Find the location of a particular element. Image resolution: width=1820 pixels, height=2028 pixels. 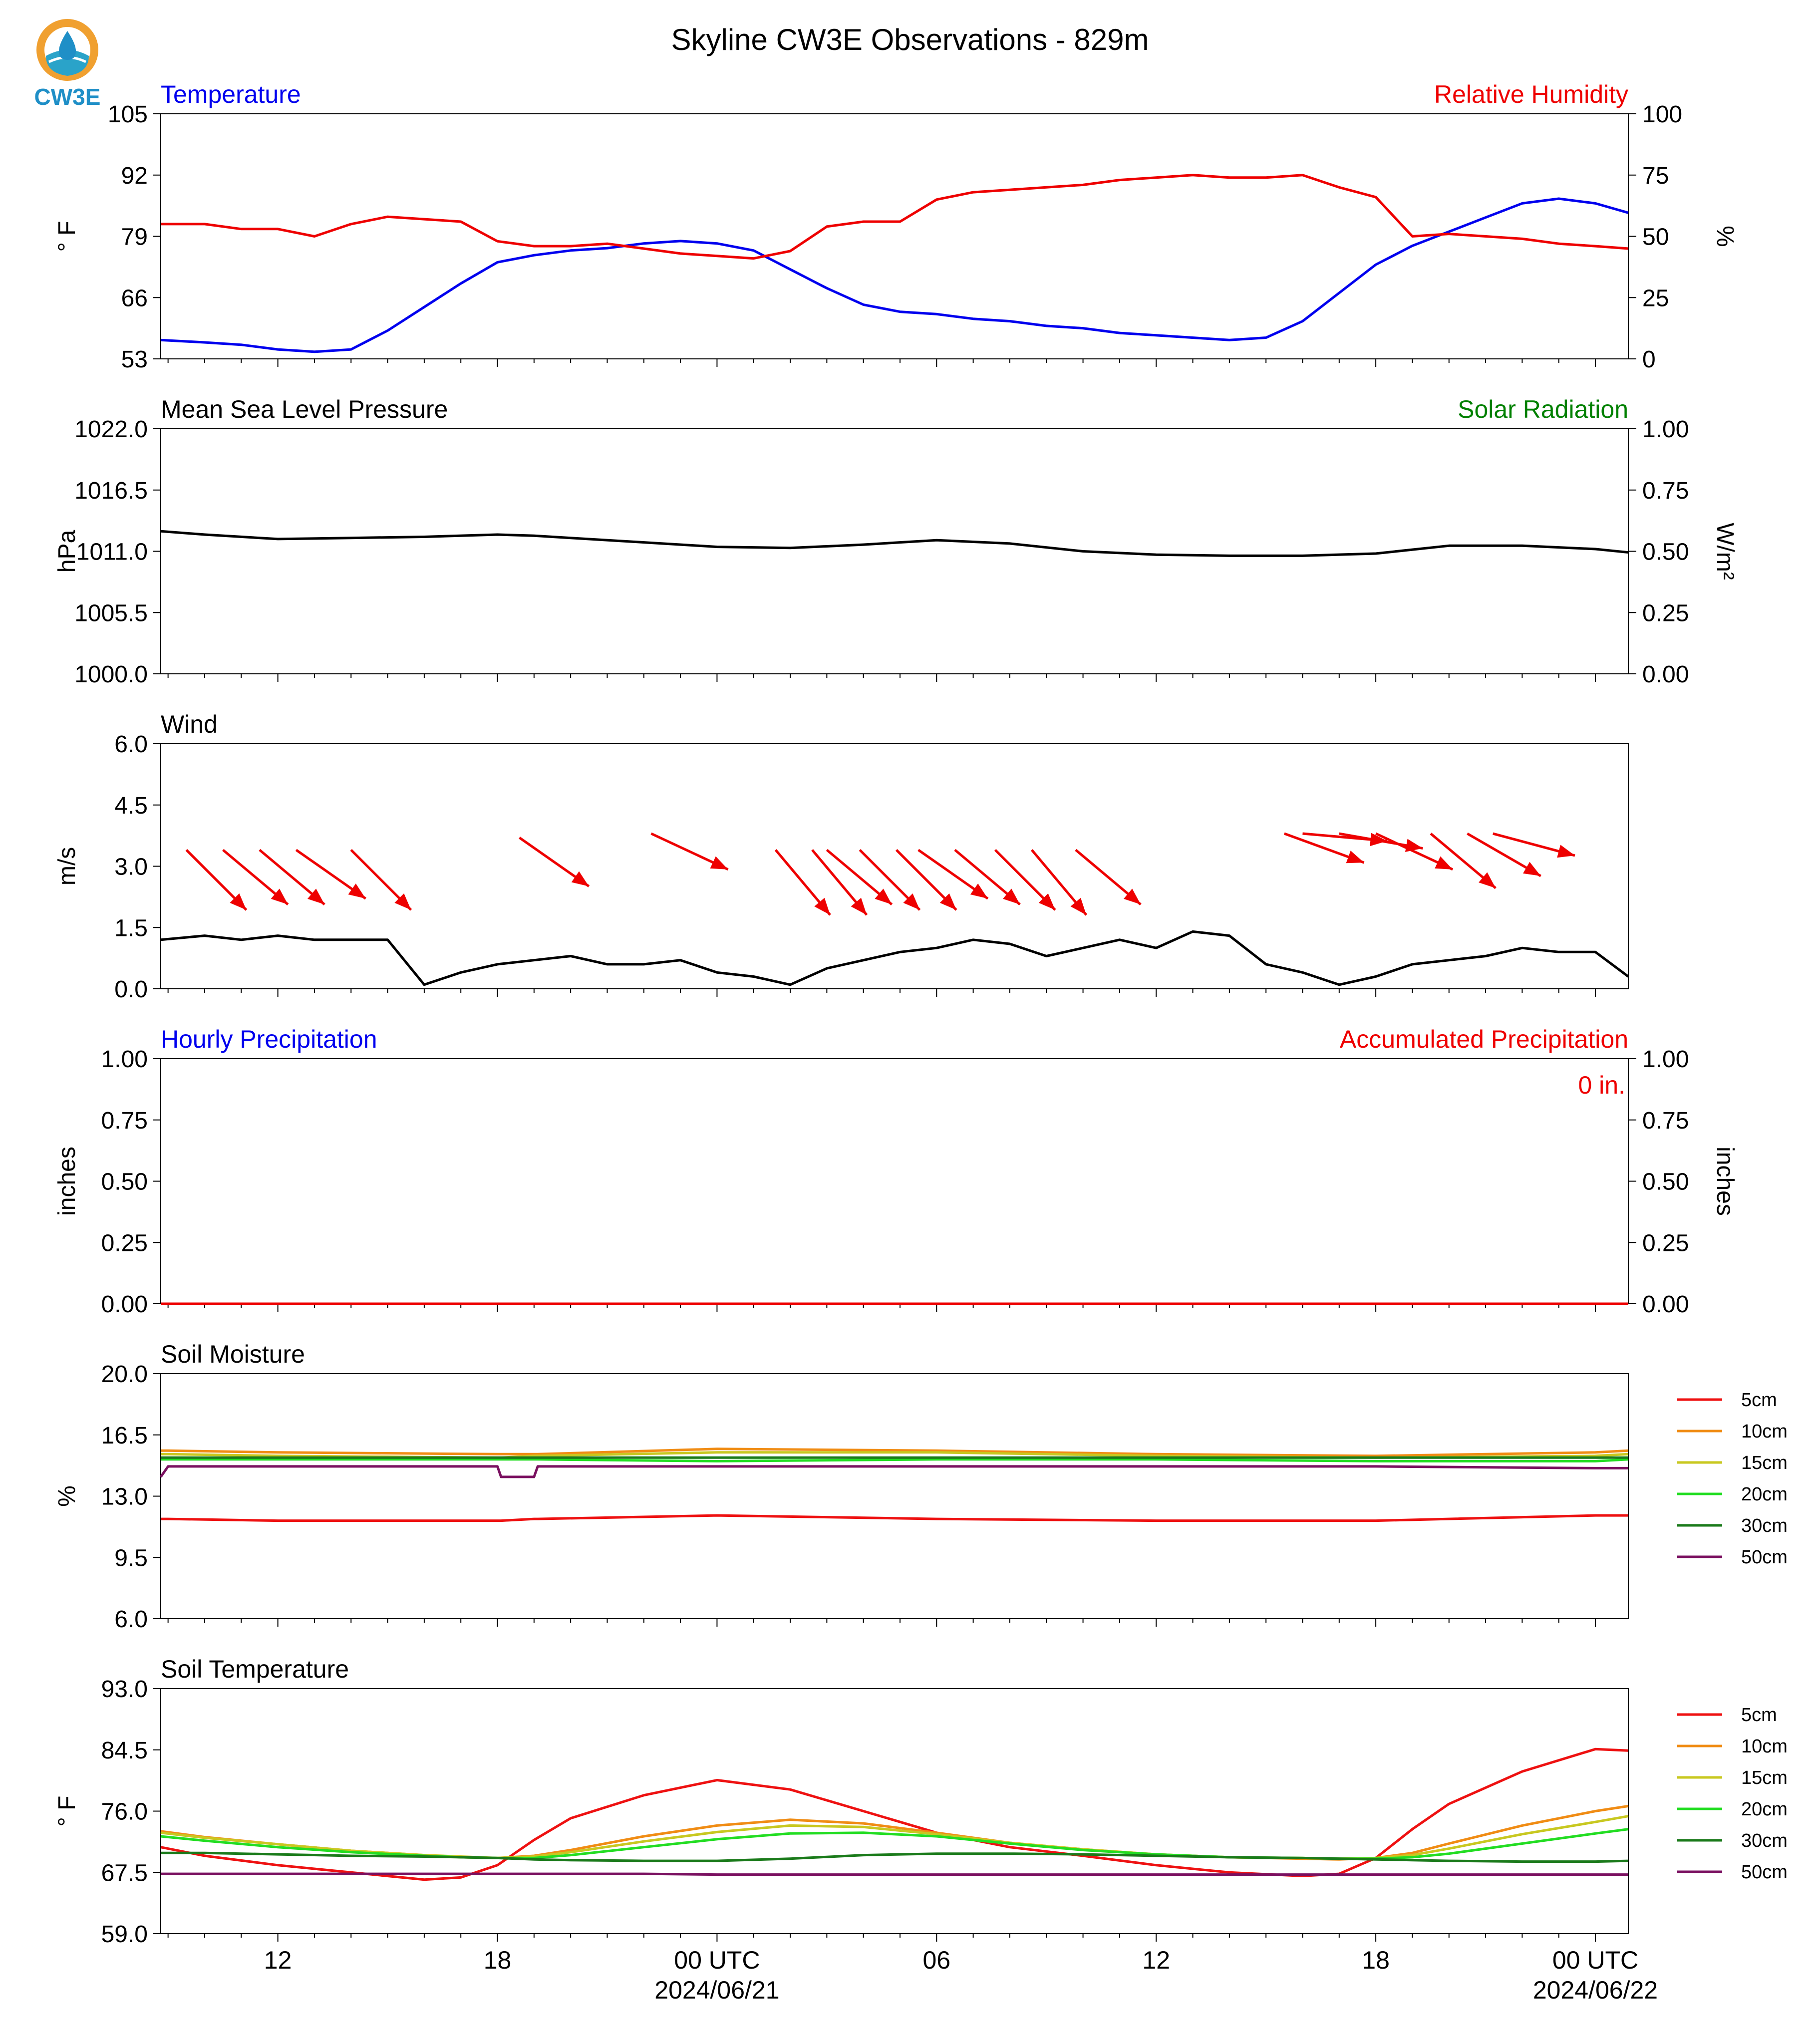

y-tick-label-left: 92 is located at coordinates (134, 176).